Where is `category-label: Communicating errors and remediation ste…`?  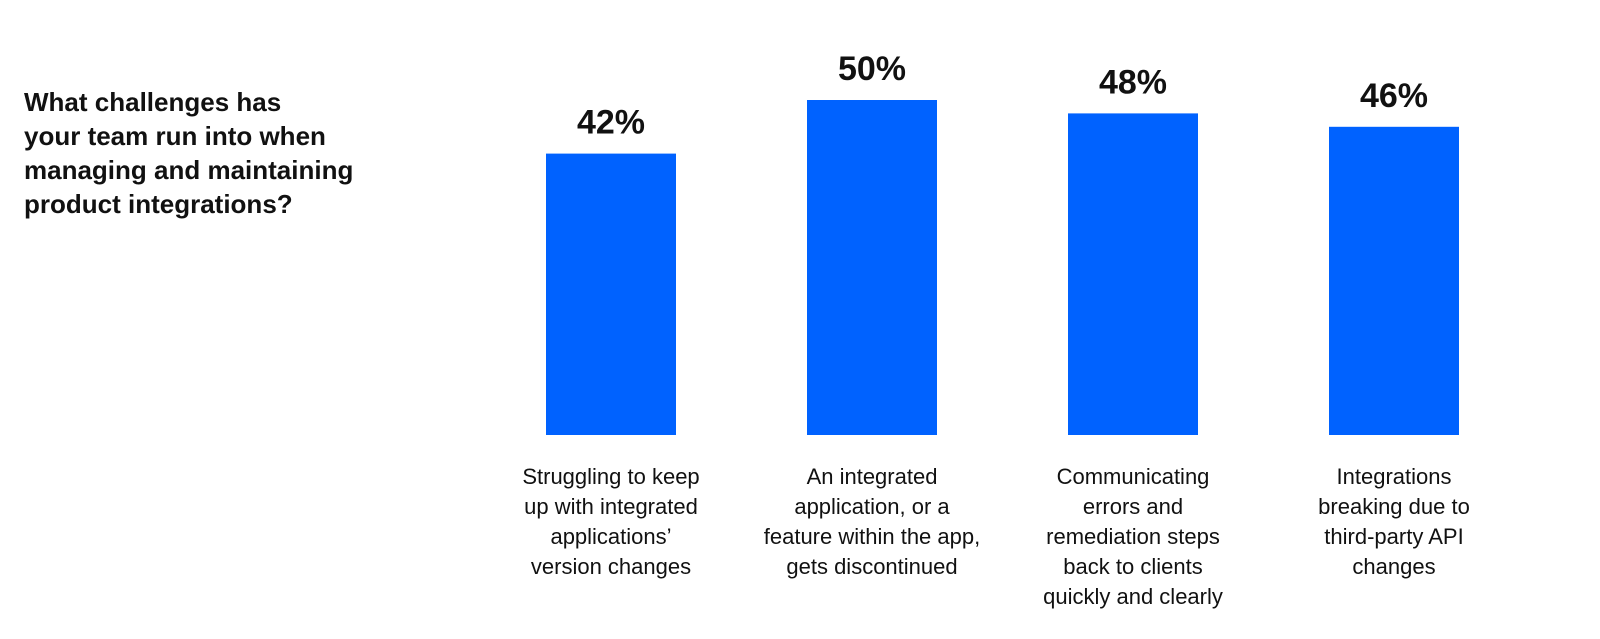
category-label: Communicating errors and remediation ste… is located at coordinates (1133, 536).